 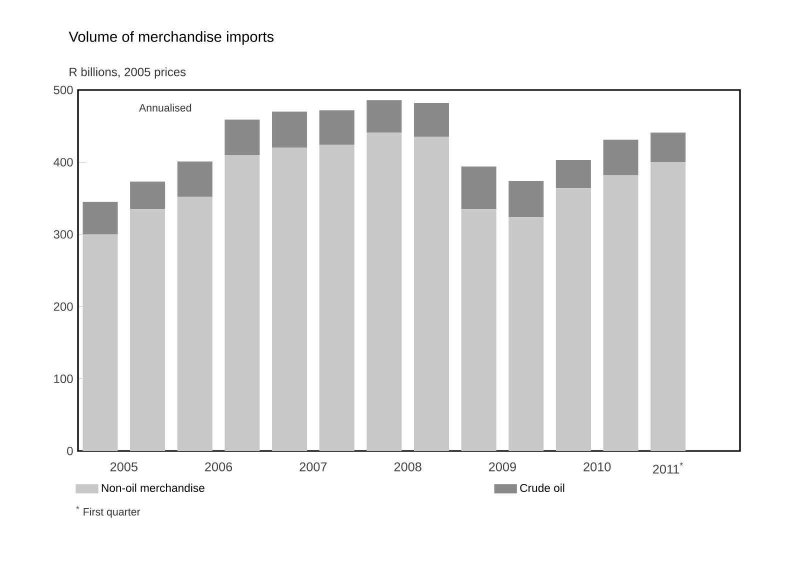 What do you see at coordinates (108, 512) in the screenshot?
I see `text: $^{*}$ First quarter` at bounding box center [108, 512].